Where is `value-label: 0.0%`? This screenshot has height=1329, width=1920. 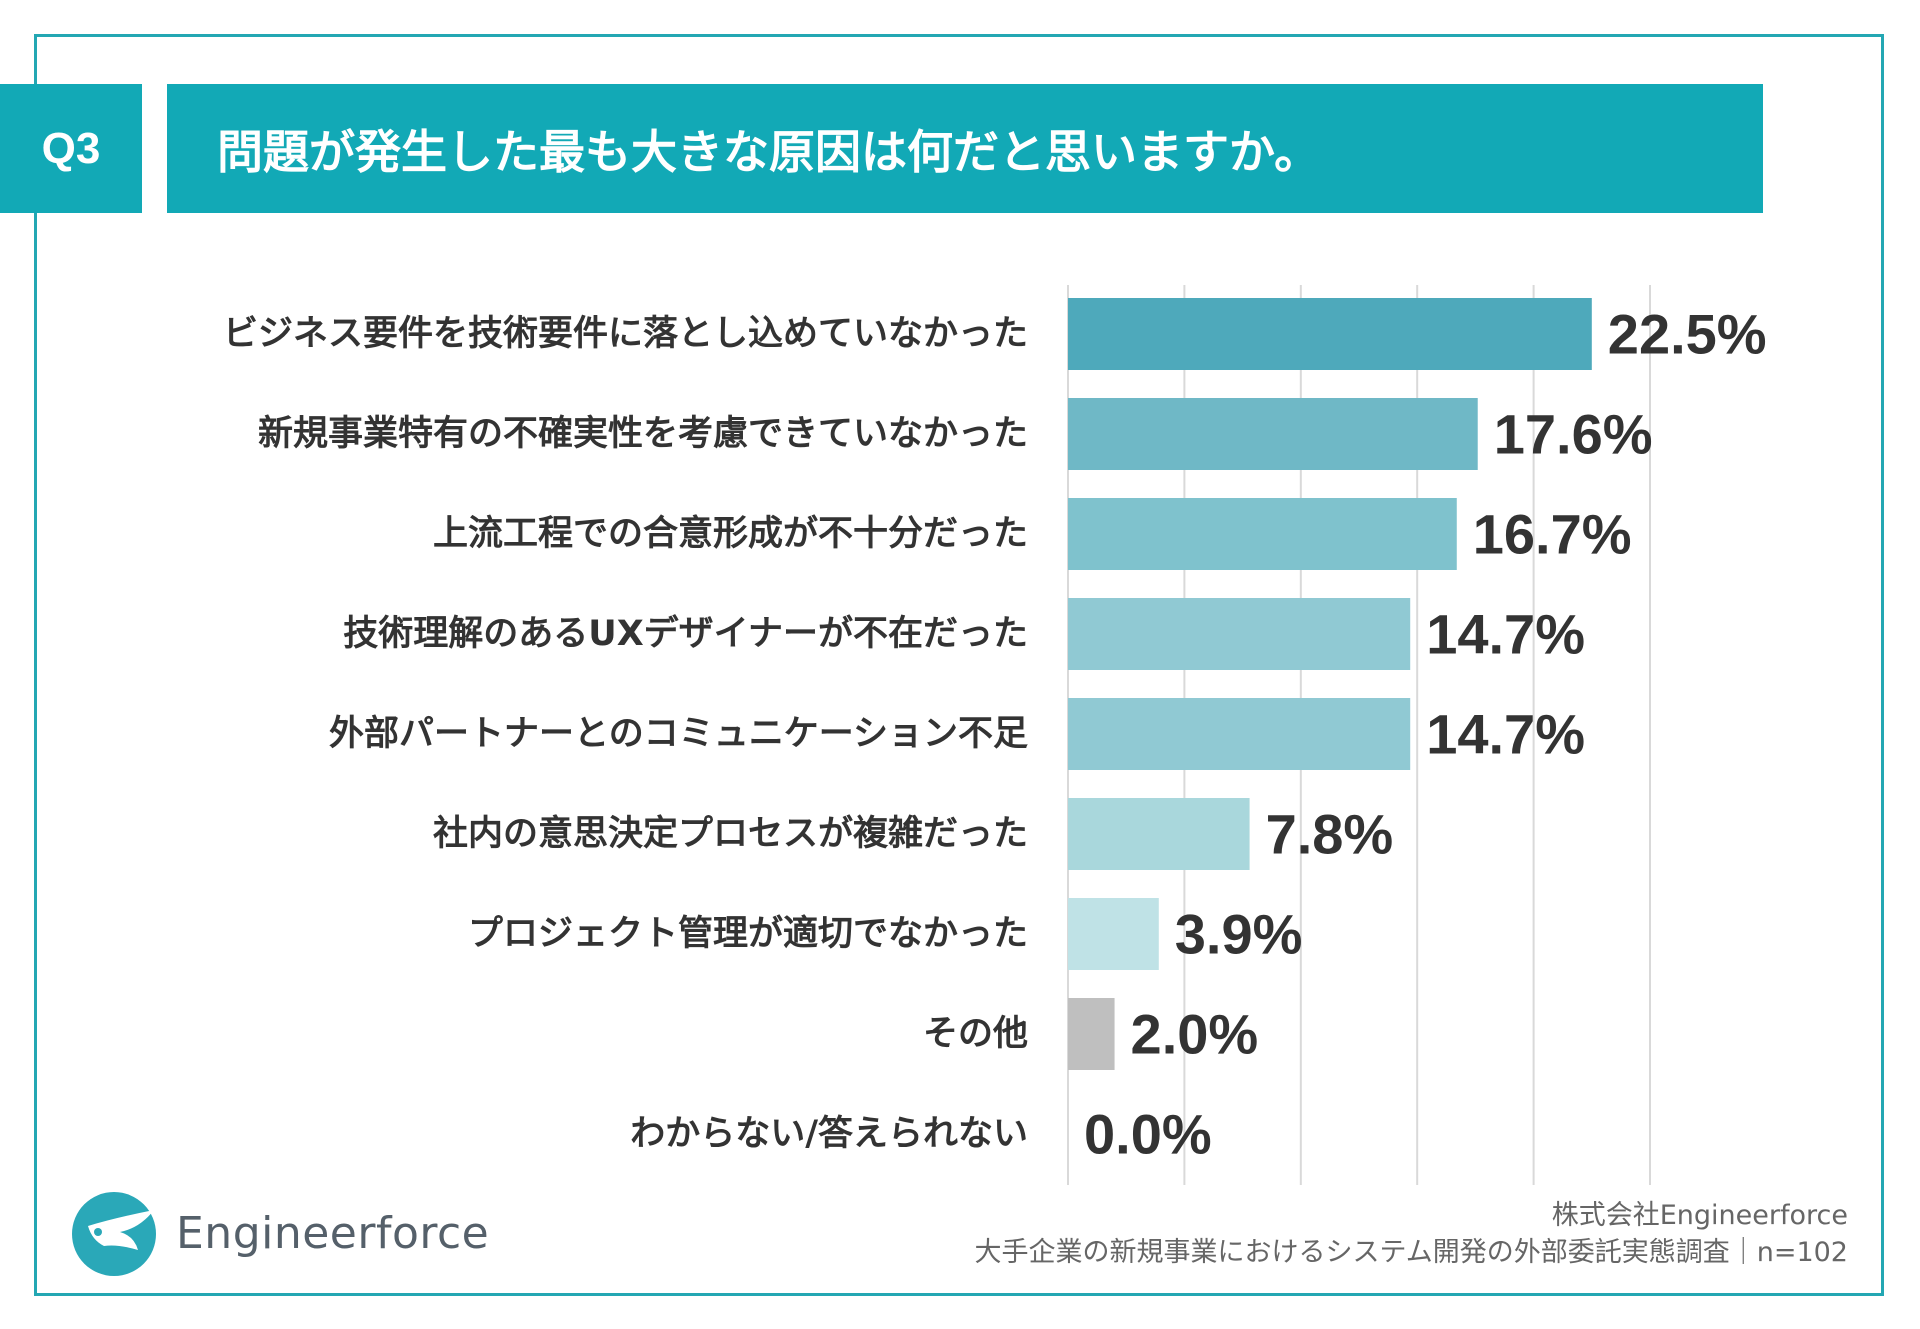
value-label: 0.0% is located at coordinates (1148, 1134).